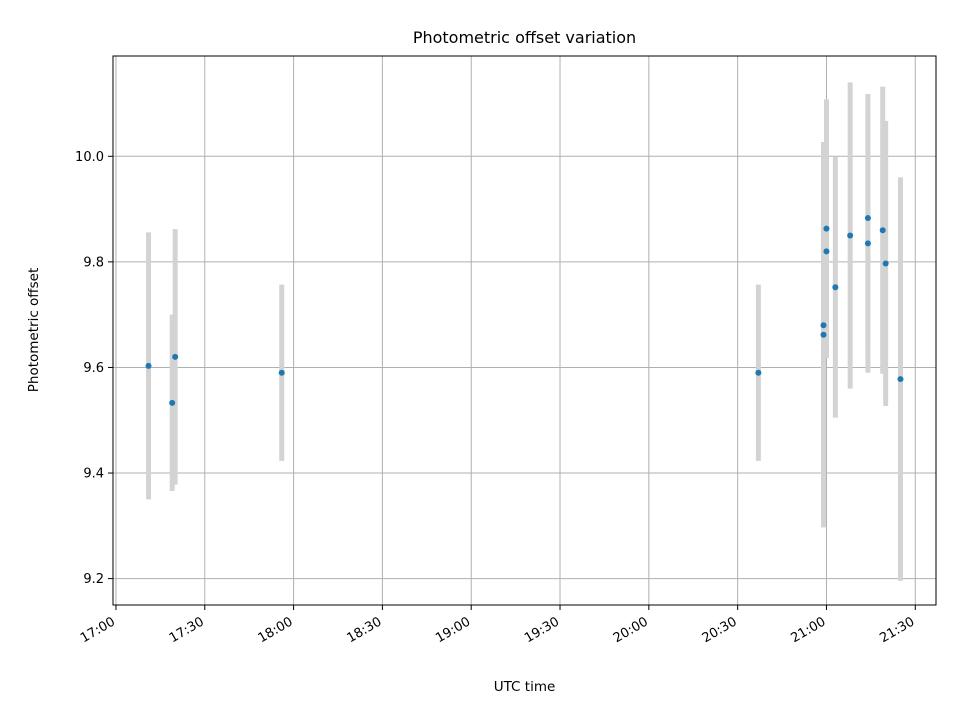  I want to click on chart-title: Photometric offset variation, so click(524, 37).